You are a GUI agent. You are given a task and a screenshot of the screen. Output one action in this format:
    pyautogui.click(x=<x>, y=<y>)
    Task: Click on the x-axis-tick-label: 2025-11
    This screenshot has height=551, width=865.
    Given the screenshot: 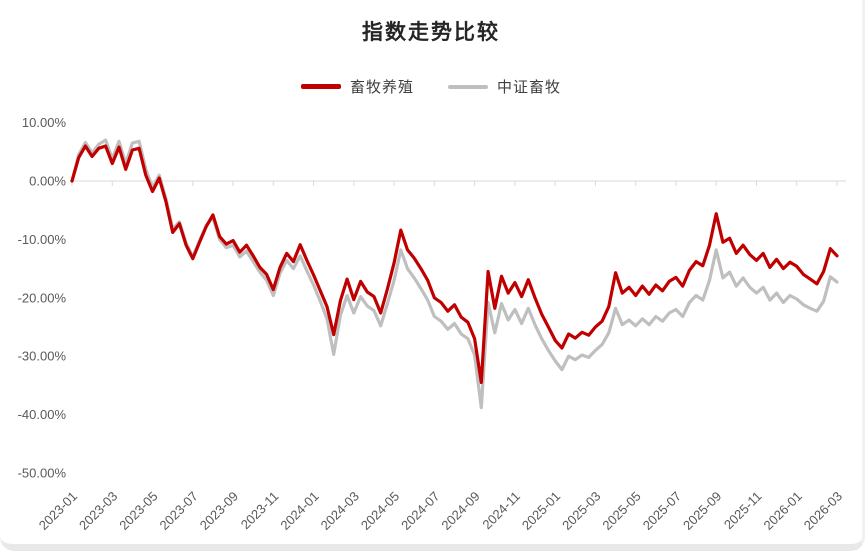 What is the action you would take?
    pyautogui.click(x=743, y=511)
    